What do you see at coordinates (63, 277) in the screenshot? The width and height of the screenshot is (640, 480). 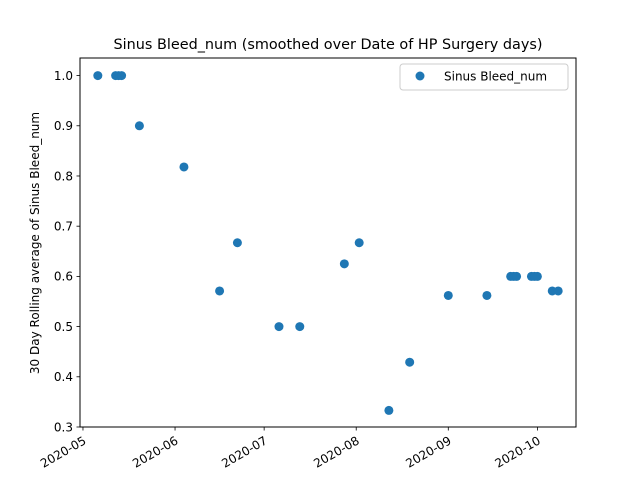 I see `y-tick-label: 0.6` at bounding box center [63, 277].